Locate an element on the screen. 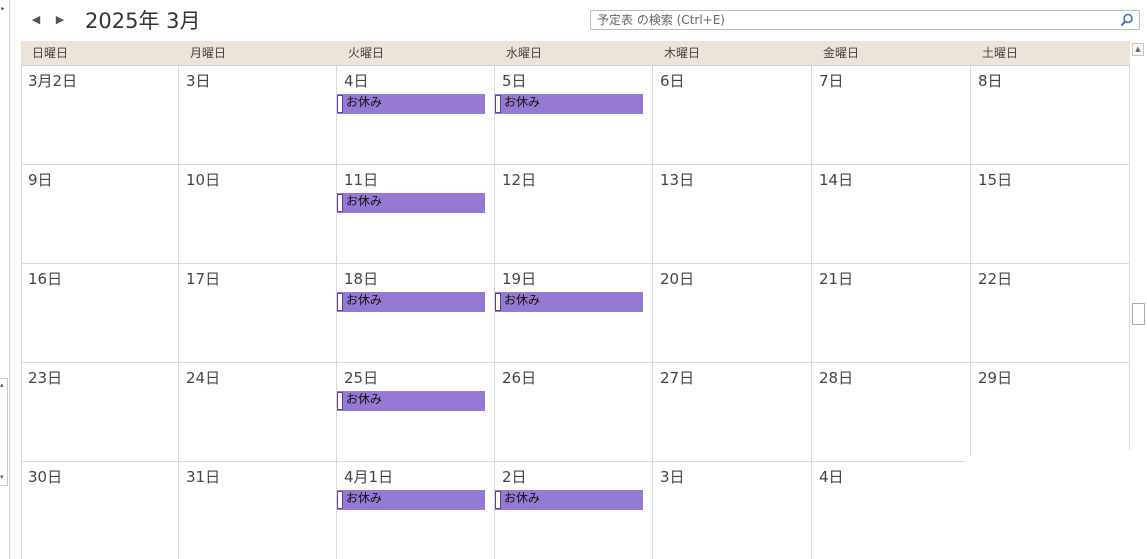 This screenshot has width=1147, height=559. weekday-header: 土曜日 is located at coordinates (1000, 53).